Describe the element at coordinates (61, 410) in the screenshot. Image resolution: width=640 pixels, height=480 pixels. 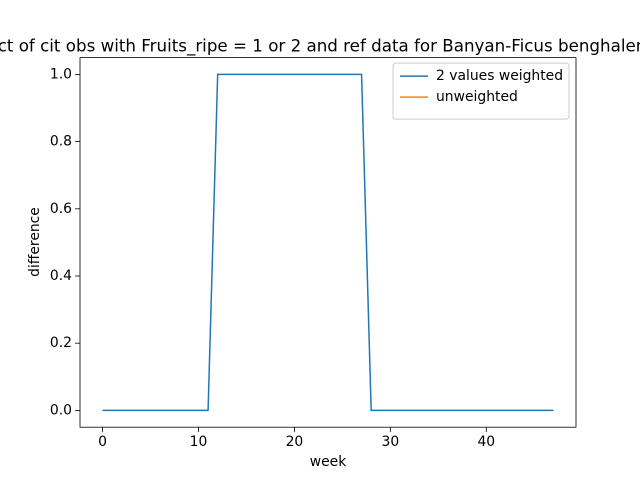
I see `y-tick-label: 0.0` at that location.